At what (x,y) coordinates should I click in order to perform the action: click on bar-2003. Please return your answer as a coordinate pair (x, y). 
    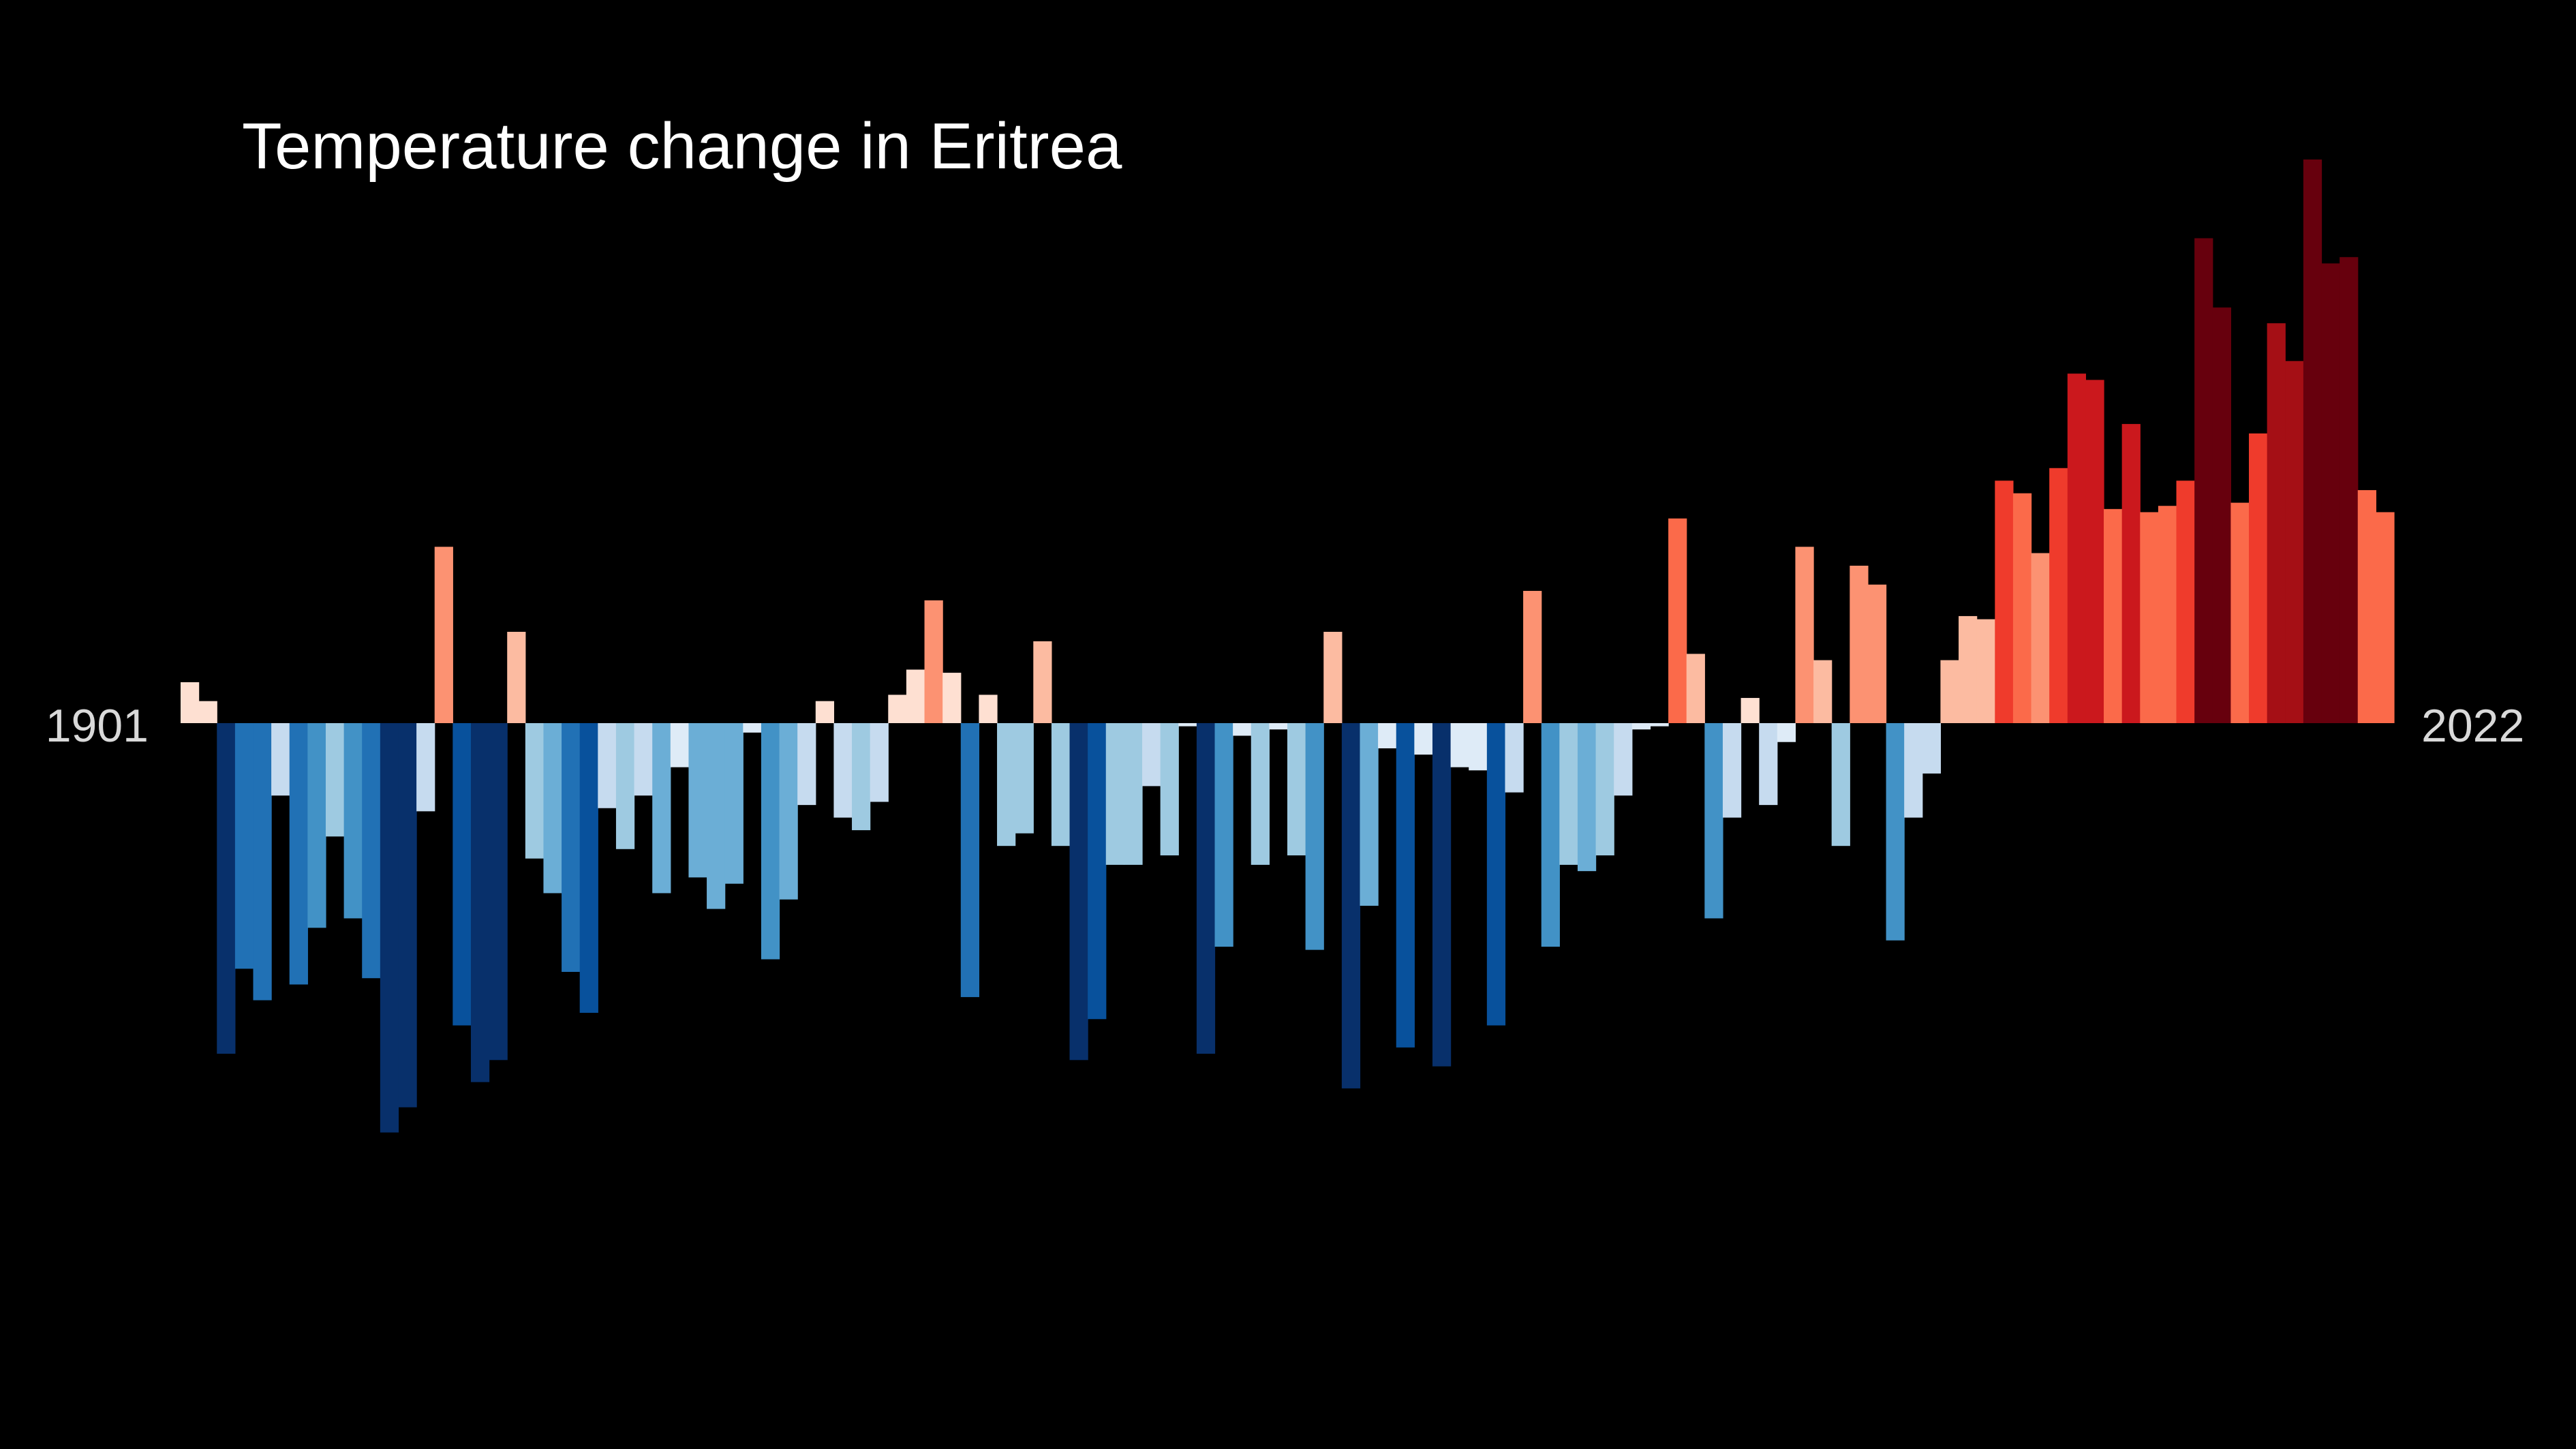
    Looking at the image, I should click on (2041, 638).